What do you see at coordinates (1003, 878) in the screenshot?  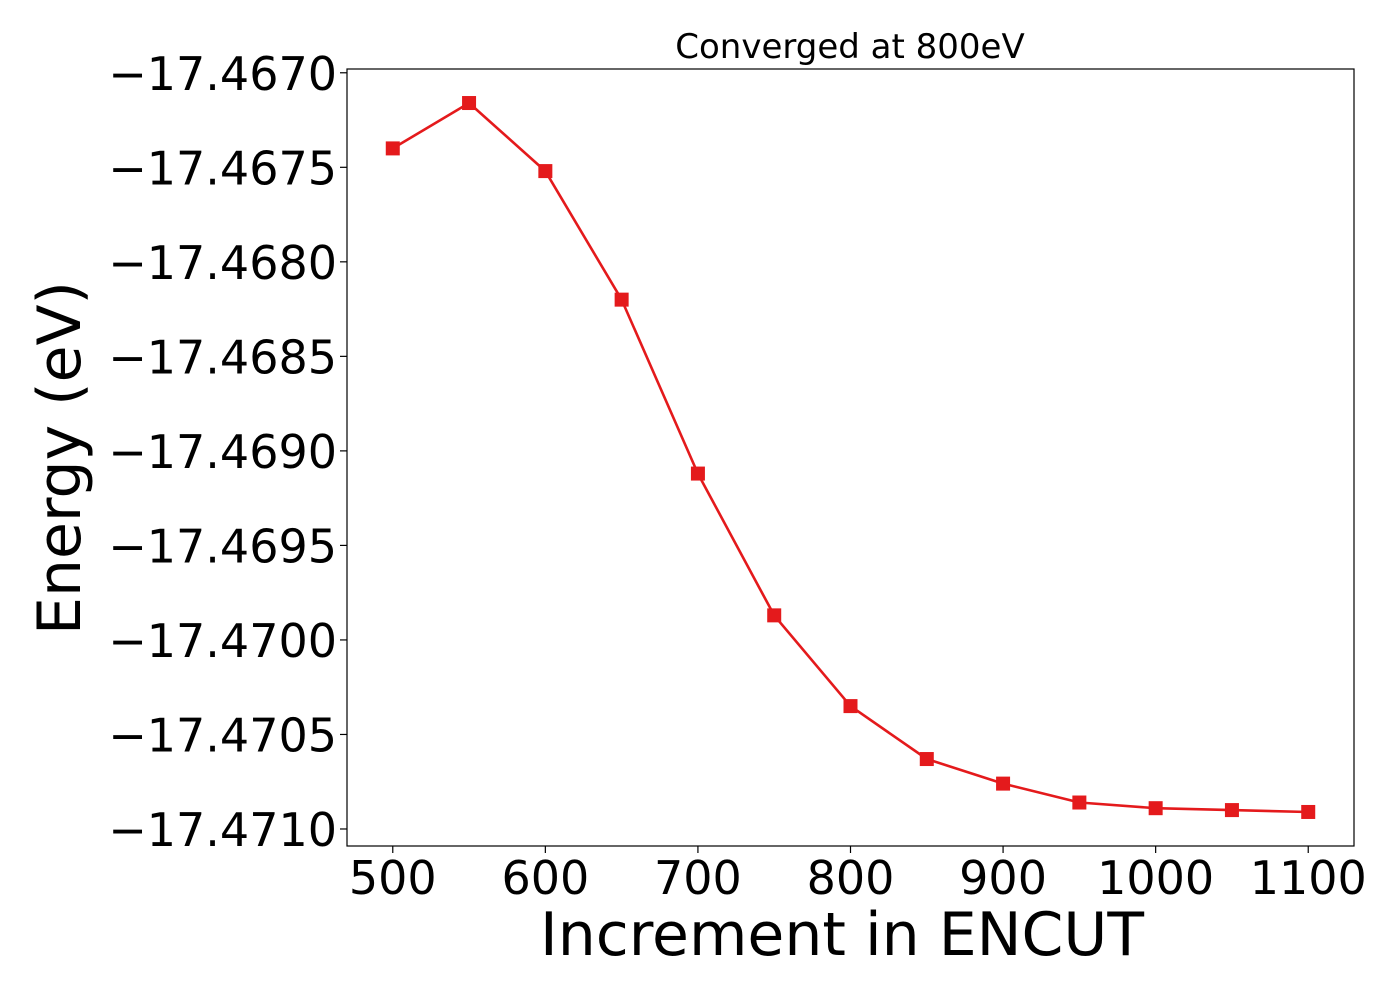 I see `x-tick-label: 900` at bounding box center [1003, 878].